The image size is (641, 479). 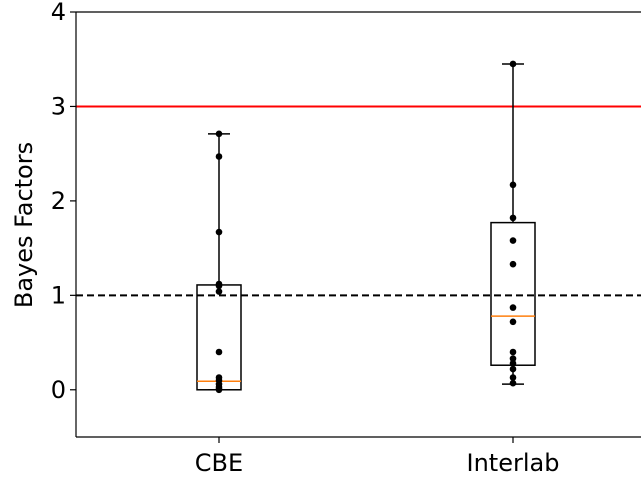 I want to click on y-tick-label-0: 0, so click(x=58, y=390).